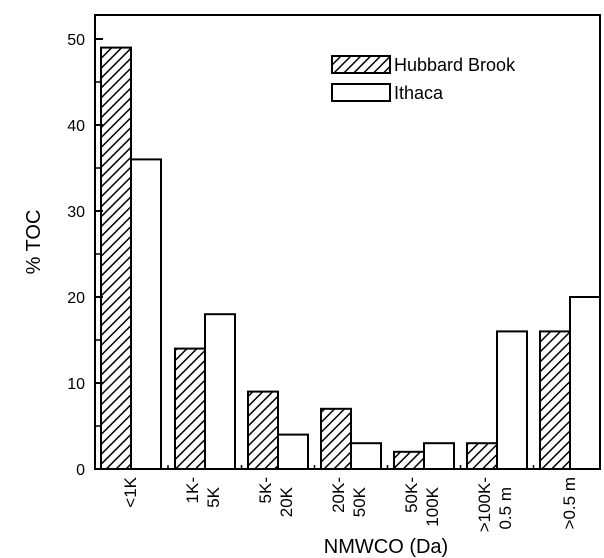 The width and height of the screenshot is (604, 558). What do you see at coordinates (484, 504) in the screenshot?
I see `x-category-label: >100K-` at bounding box center [484, 504].